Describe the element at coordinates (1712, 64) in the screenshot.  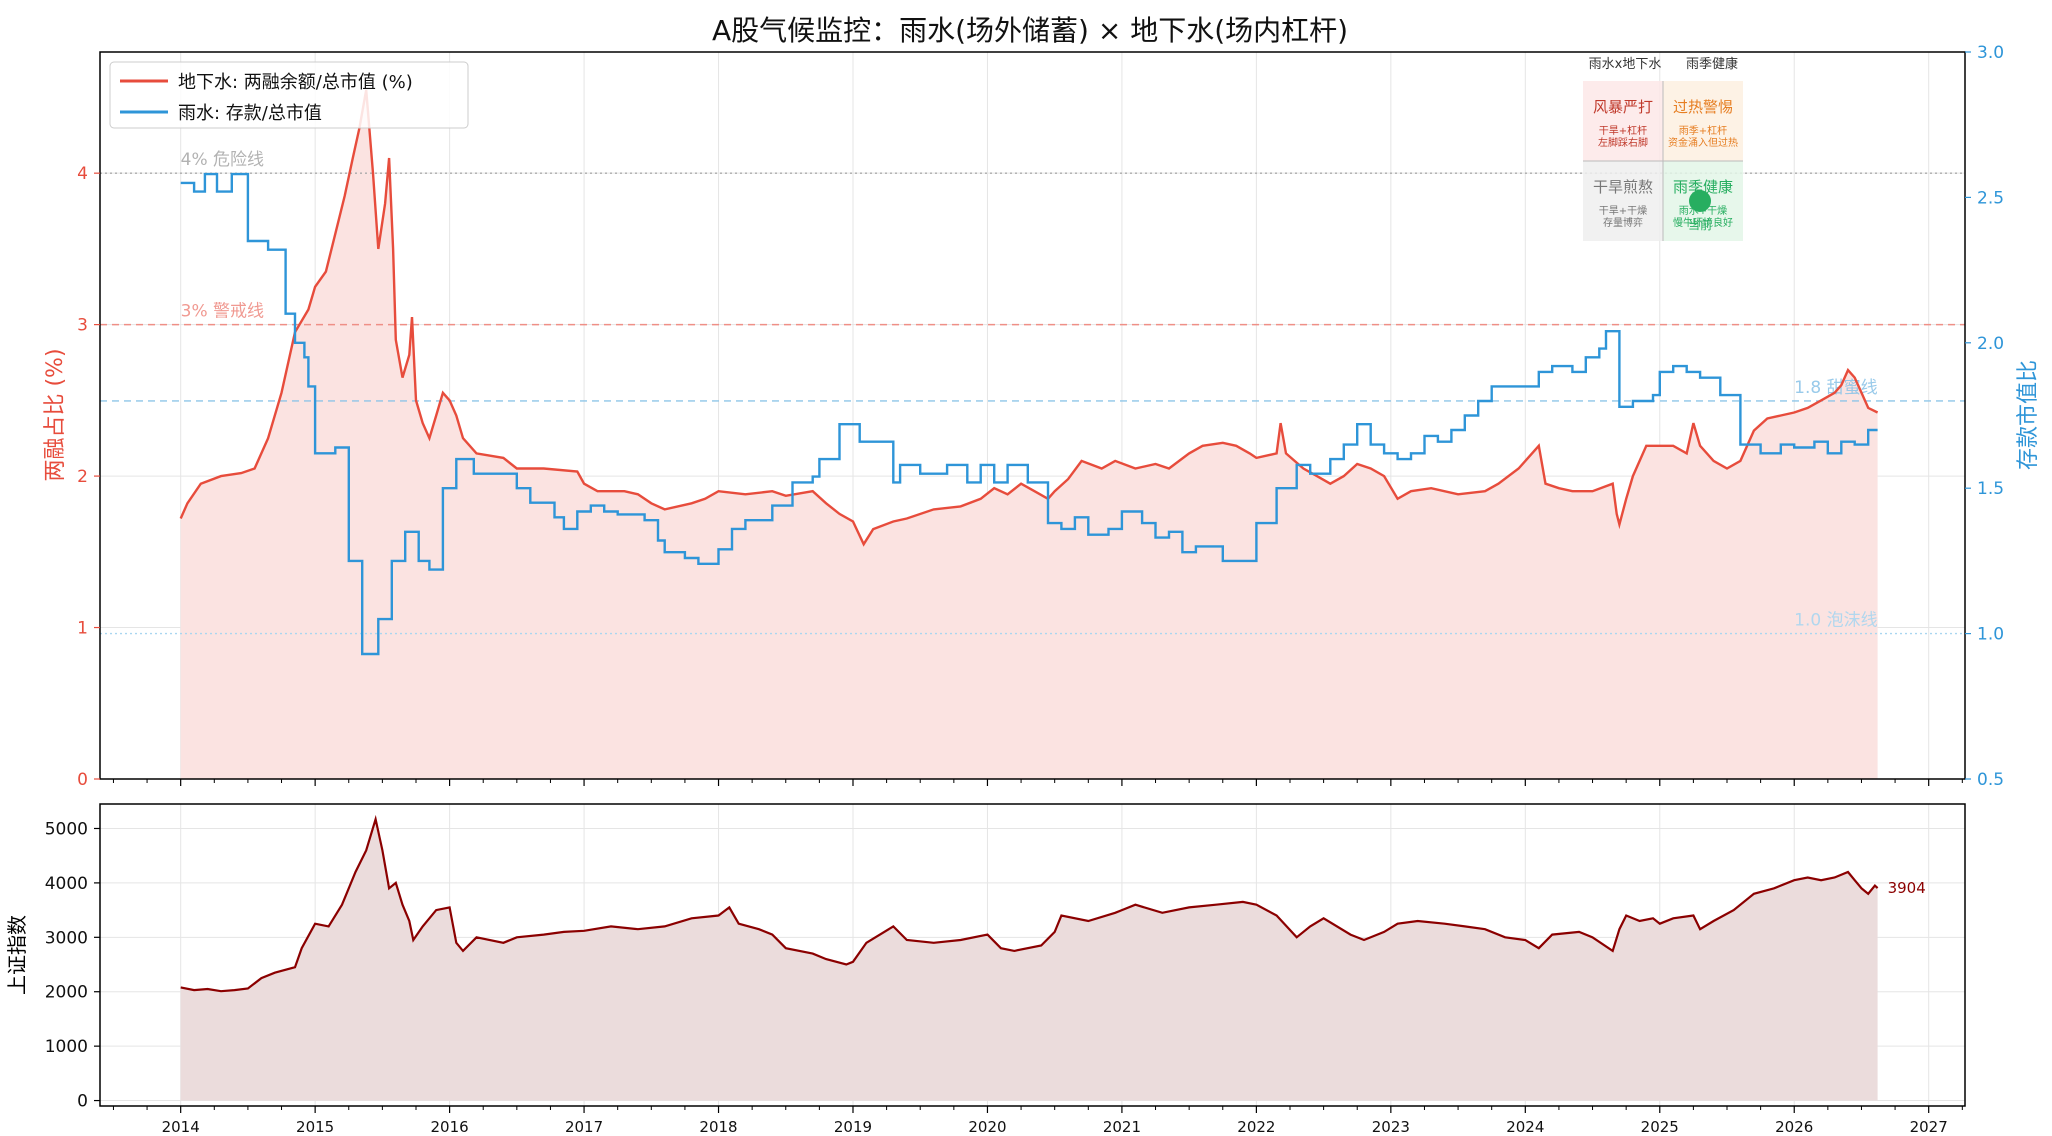
I see `inset-header-right: 雨季健康` at that location.